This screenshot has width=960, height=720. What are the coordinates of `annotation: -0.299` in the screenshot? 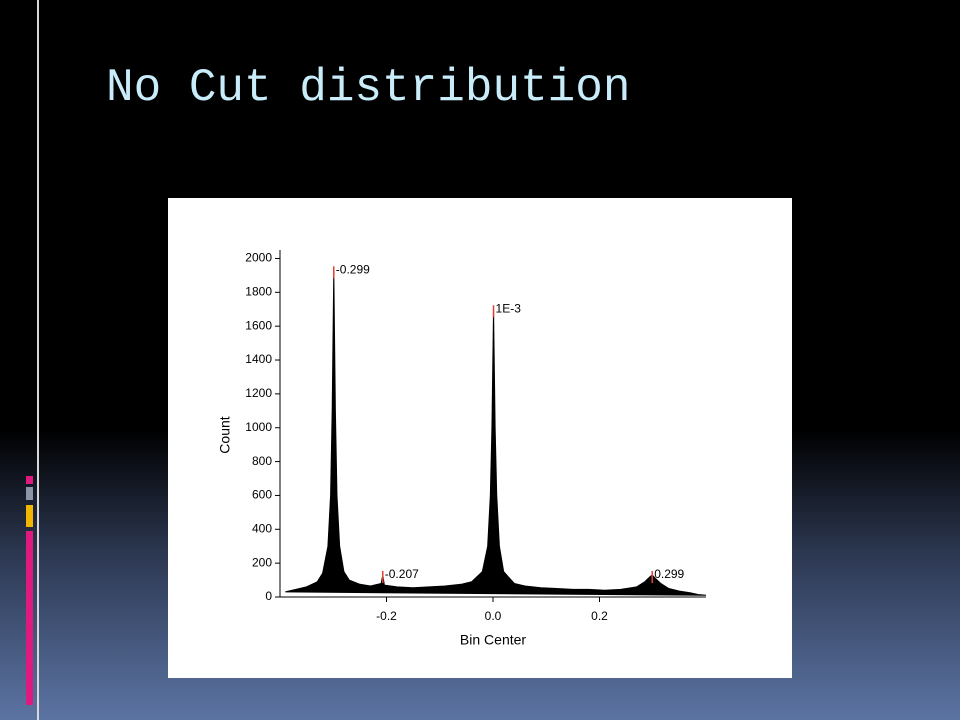 It's located at (353, 269).